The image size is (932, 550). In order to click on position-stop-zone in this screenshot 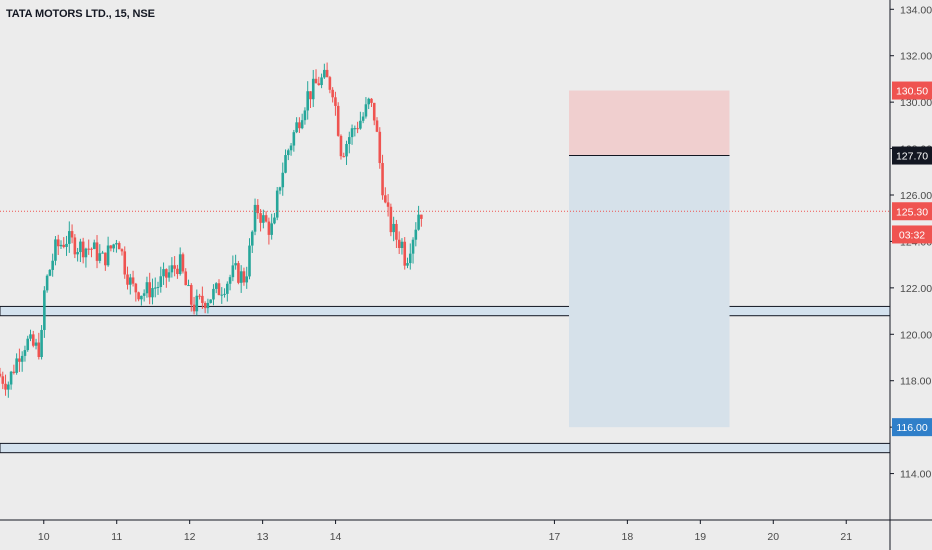, I will do `click(649, 123)`.